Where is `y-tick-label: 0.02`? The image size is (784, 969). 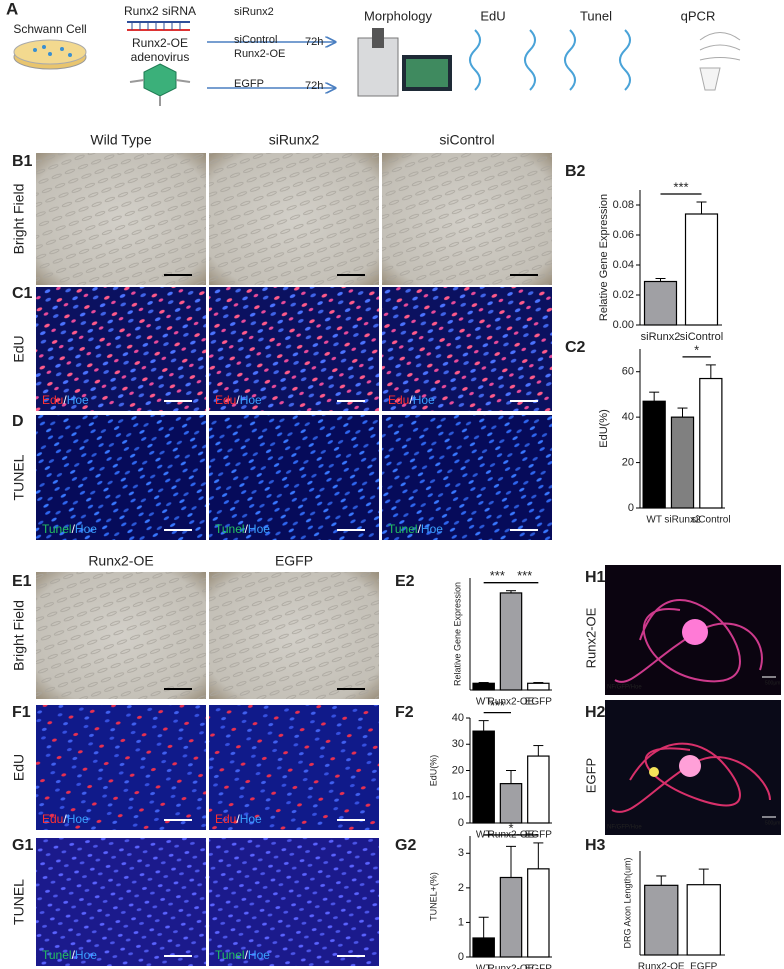 y-tick-label: 0.02 is located at coordinates (623, 295).